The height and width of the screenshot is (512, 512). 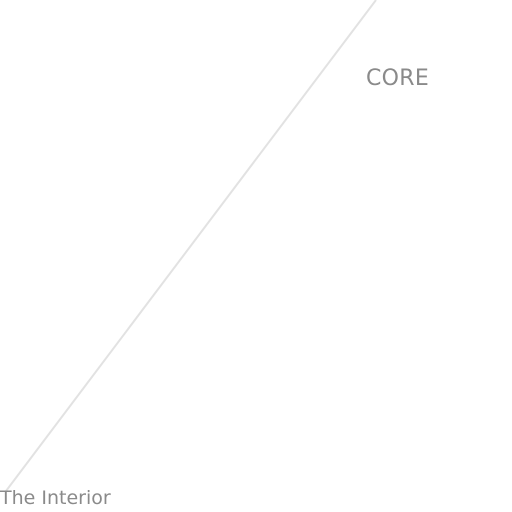 What do you see at coordinates (55, 498) in the screenshot?
I see `interior-label: The Interior` at bounding box center [55, 498].